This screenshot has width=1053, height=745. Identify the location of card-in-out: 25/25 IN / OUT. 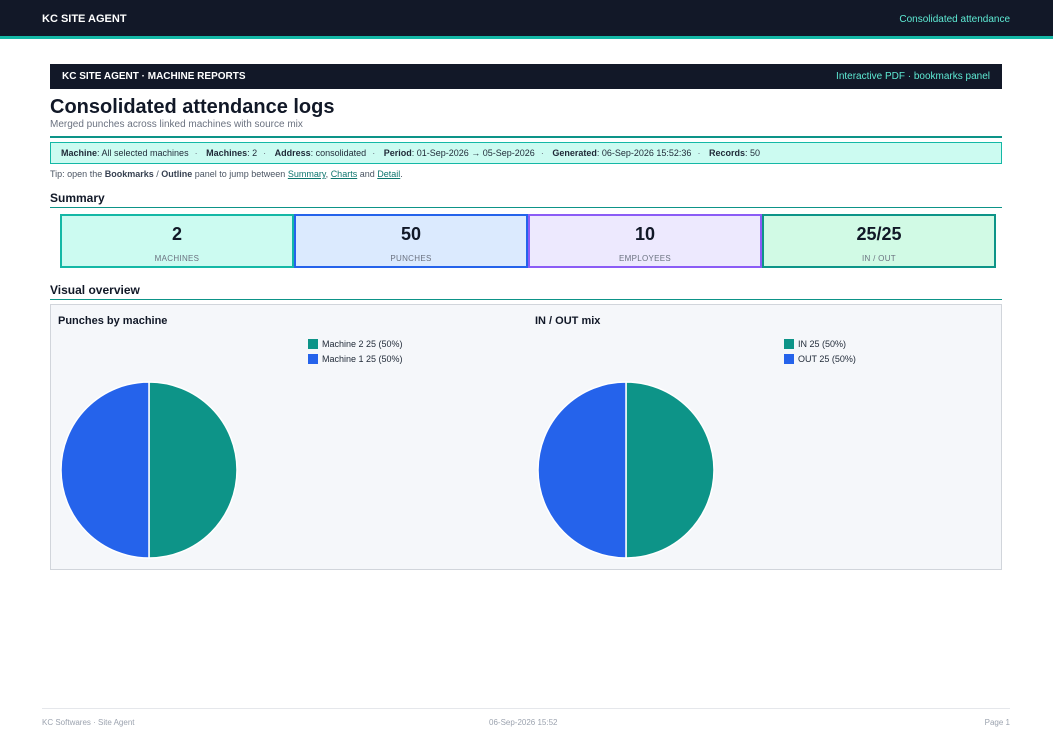
(879, 241).